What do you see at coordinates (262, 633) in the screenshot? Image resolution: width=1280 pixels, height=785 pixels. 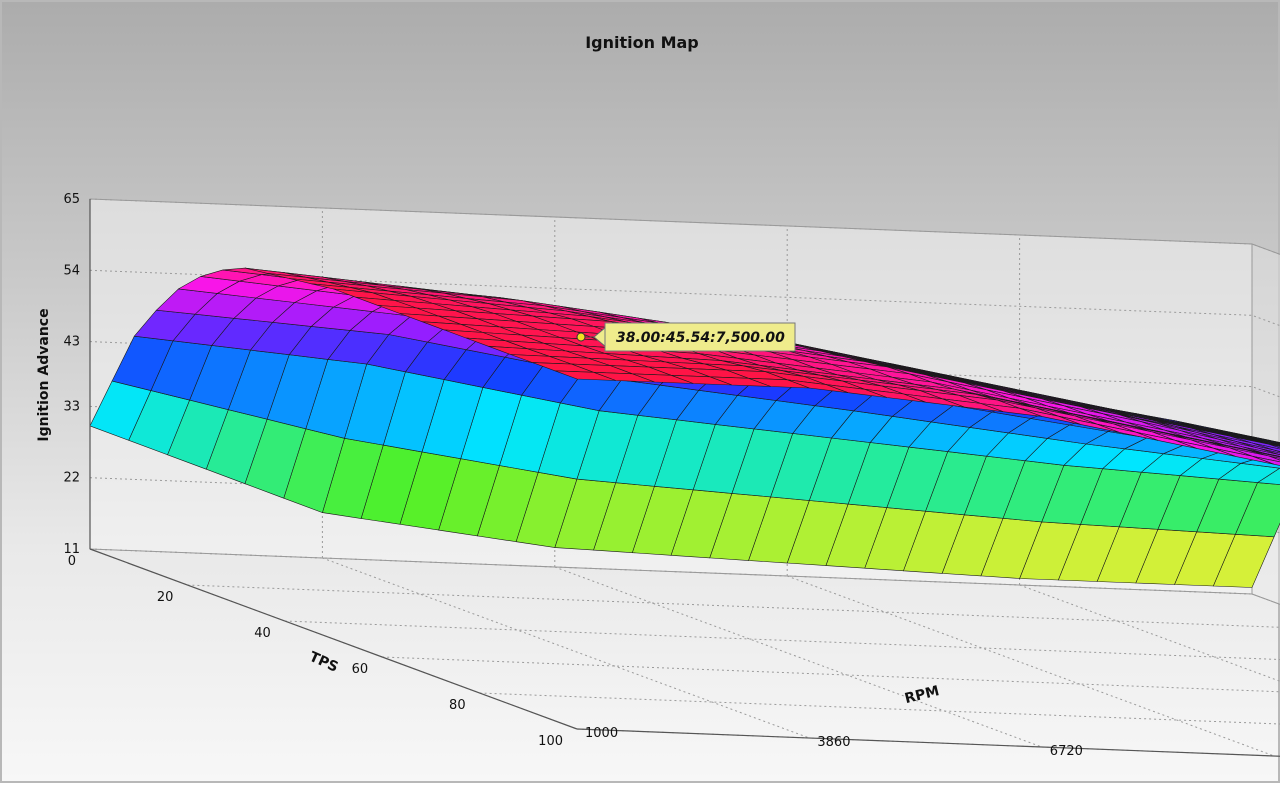 I see `x-tick-label: 40` at bounding box center [262, 633].